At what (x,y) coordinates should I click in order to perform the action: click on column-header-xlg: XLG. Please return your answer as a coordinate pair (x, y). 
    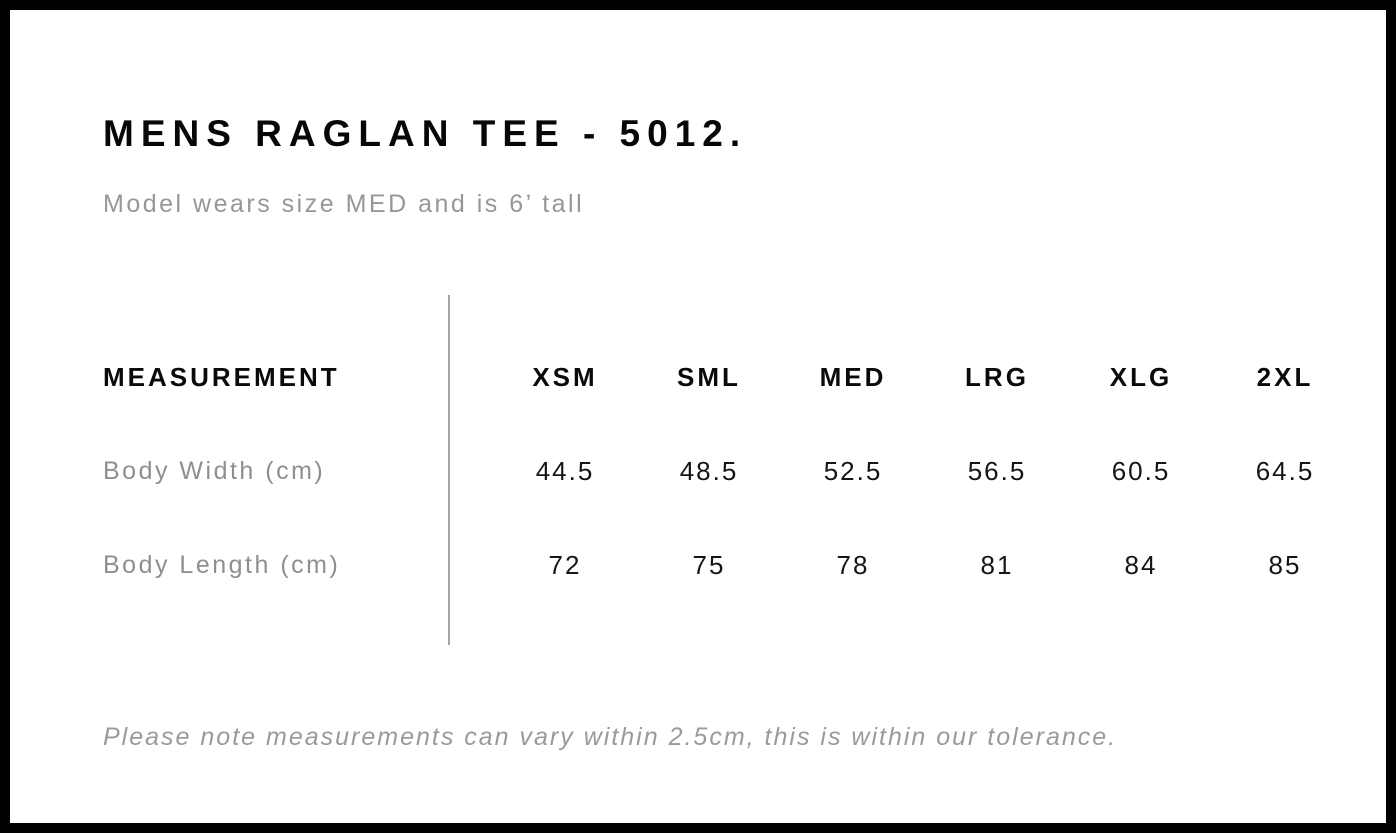
    Looking at the image, I should click on (1141, 376).